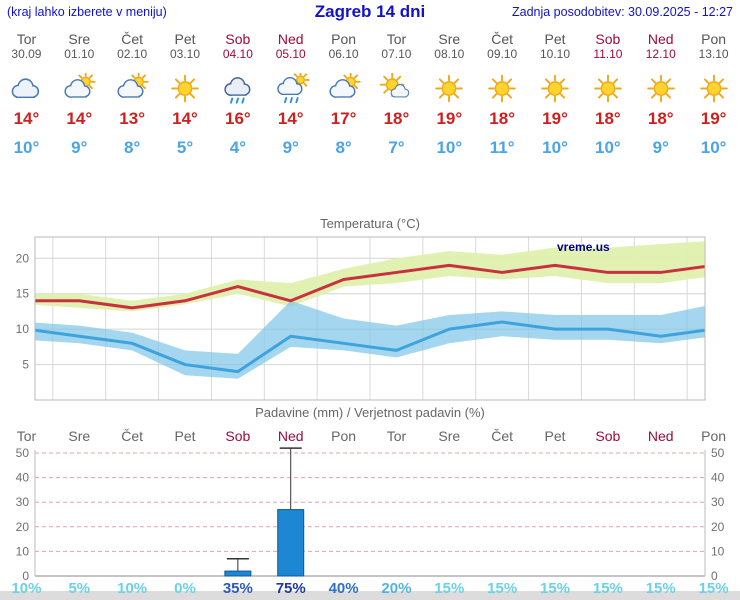 This screenshot has height=600, width=740. I want to click on precip-probability: 15%, so click(502, 588).